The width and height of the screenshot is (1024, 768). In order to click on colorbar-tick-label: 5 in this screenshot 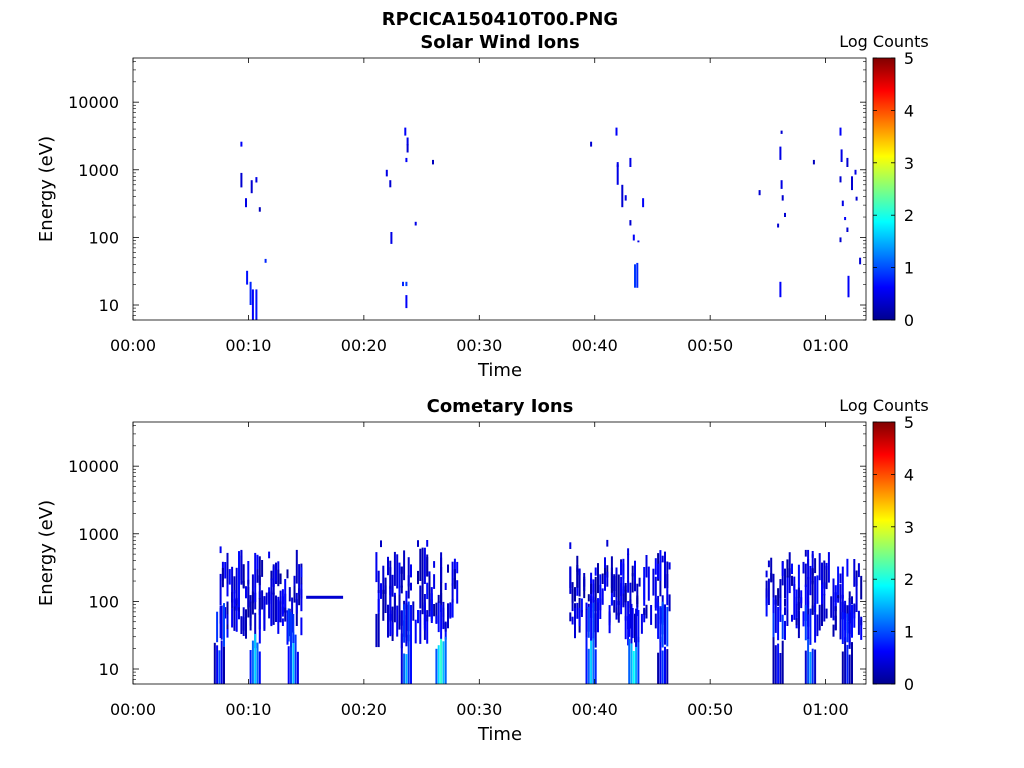, I will do `click(909, 422)`.